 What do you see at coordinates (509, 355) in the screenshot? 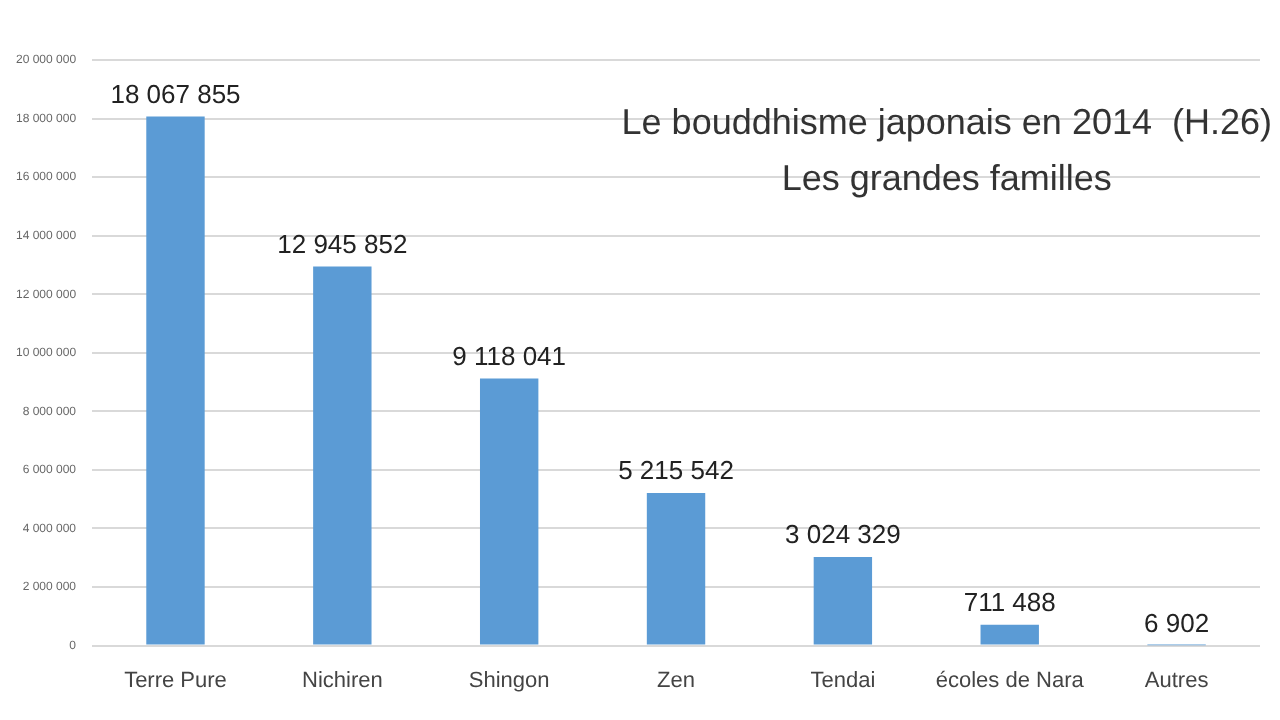
I see `data-label: 9 118 041` at bounding box center [509, 355].